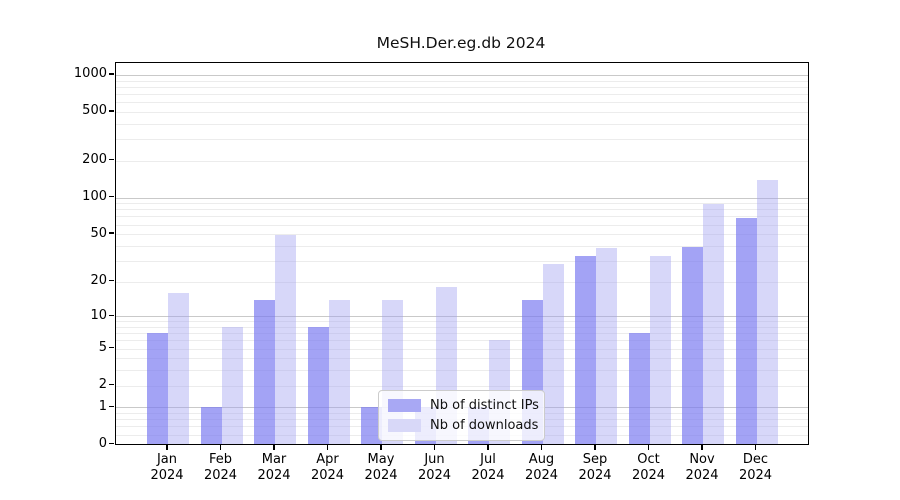 The height and width of the screenshot is (500, 900). What do you see at coordinates (94, 160) in the screenshot?
I see `y-axis-tick-label: 200` at bounding box center [94, 160].